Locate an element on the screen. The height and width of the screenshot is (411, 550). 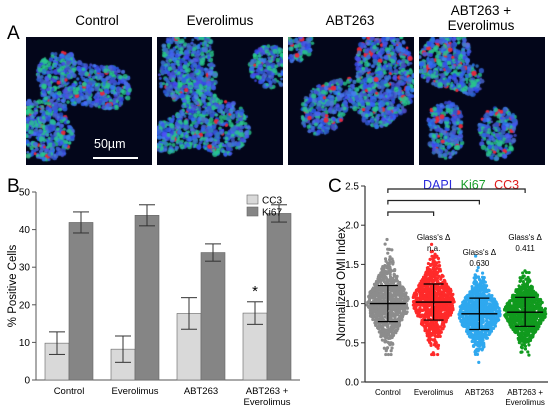
legend-swatch-cc3 is located at coordinates (252, 199).